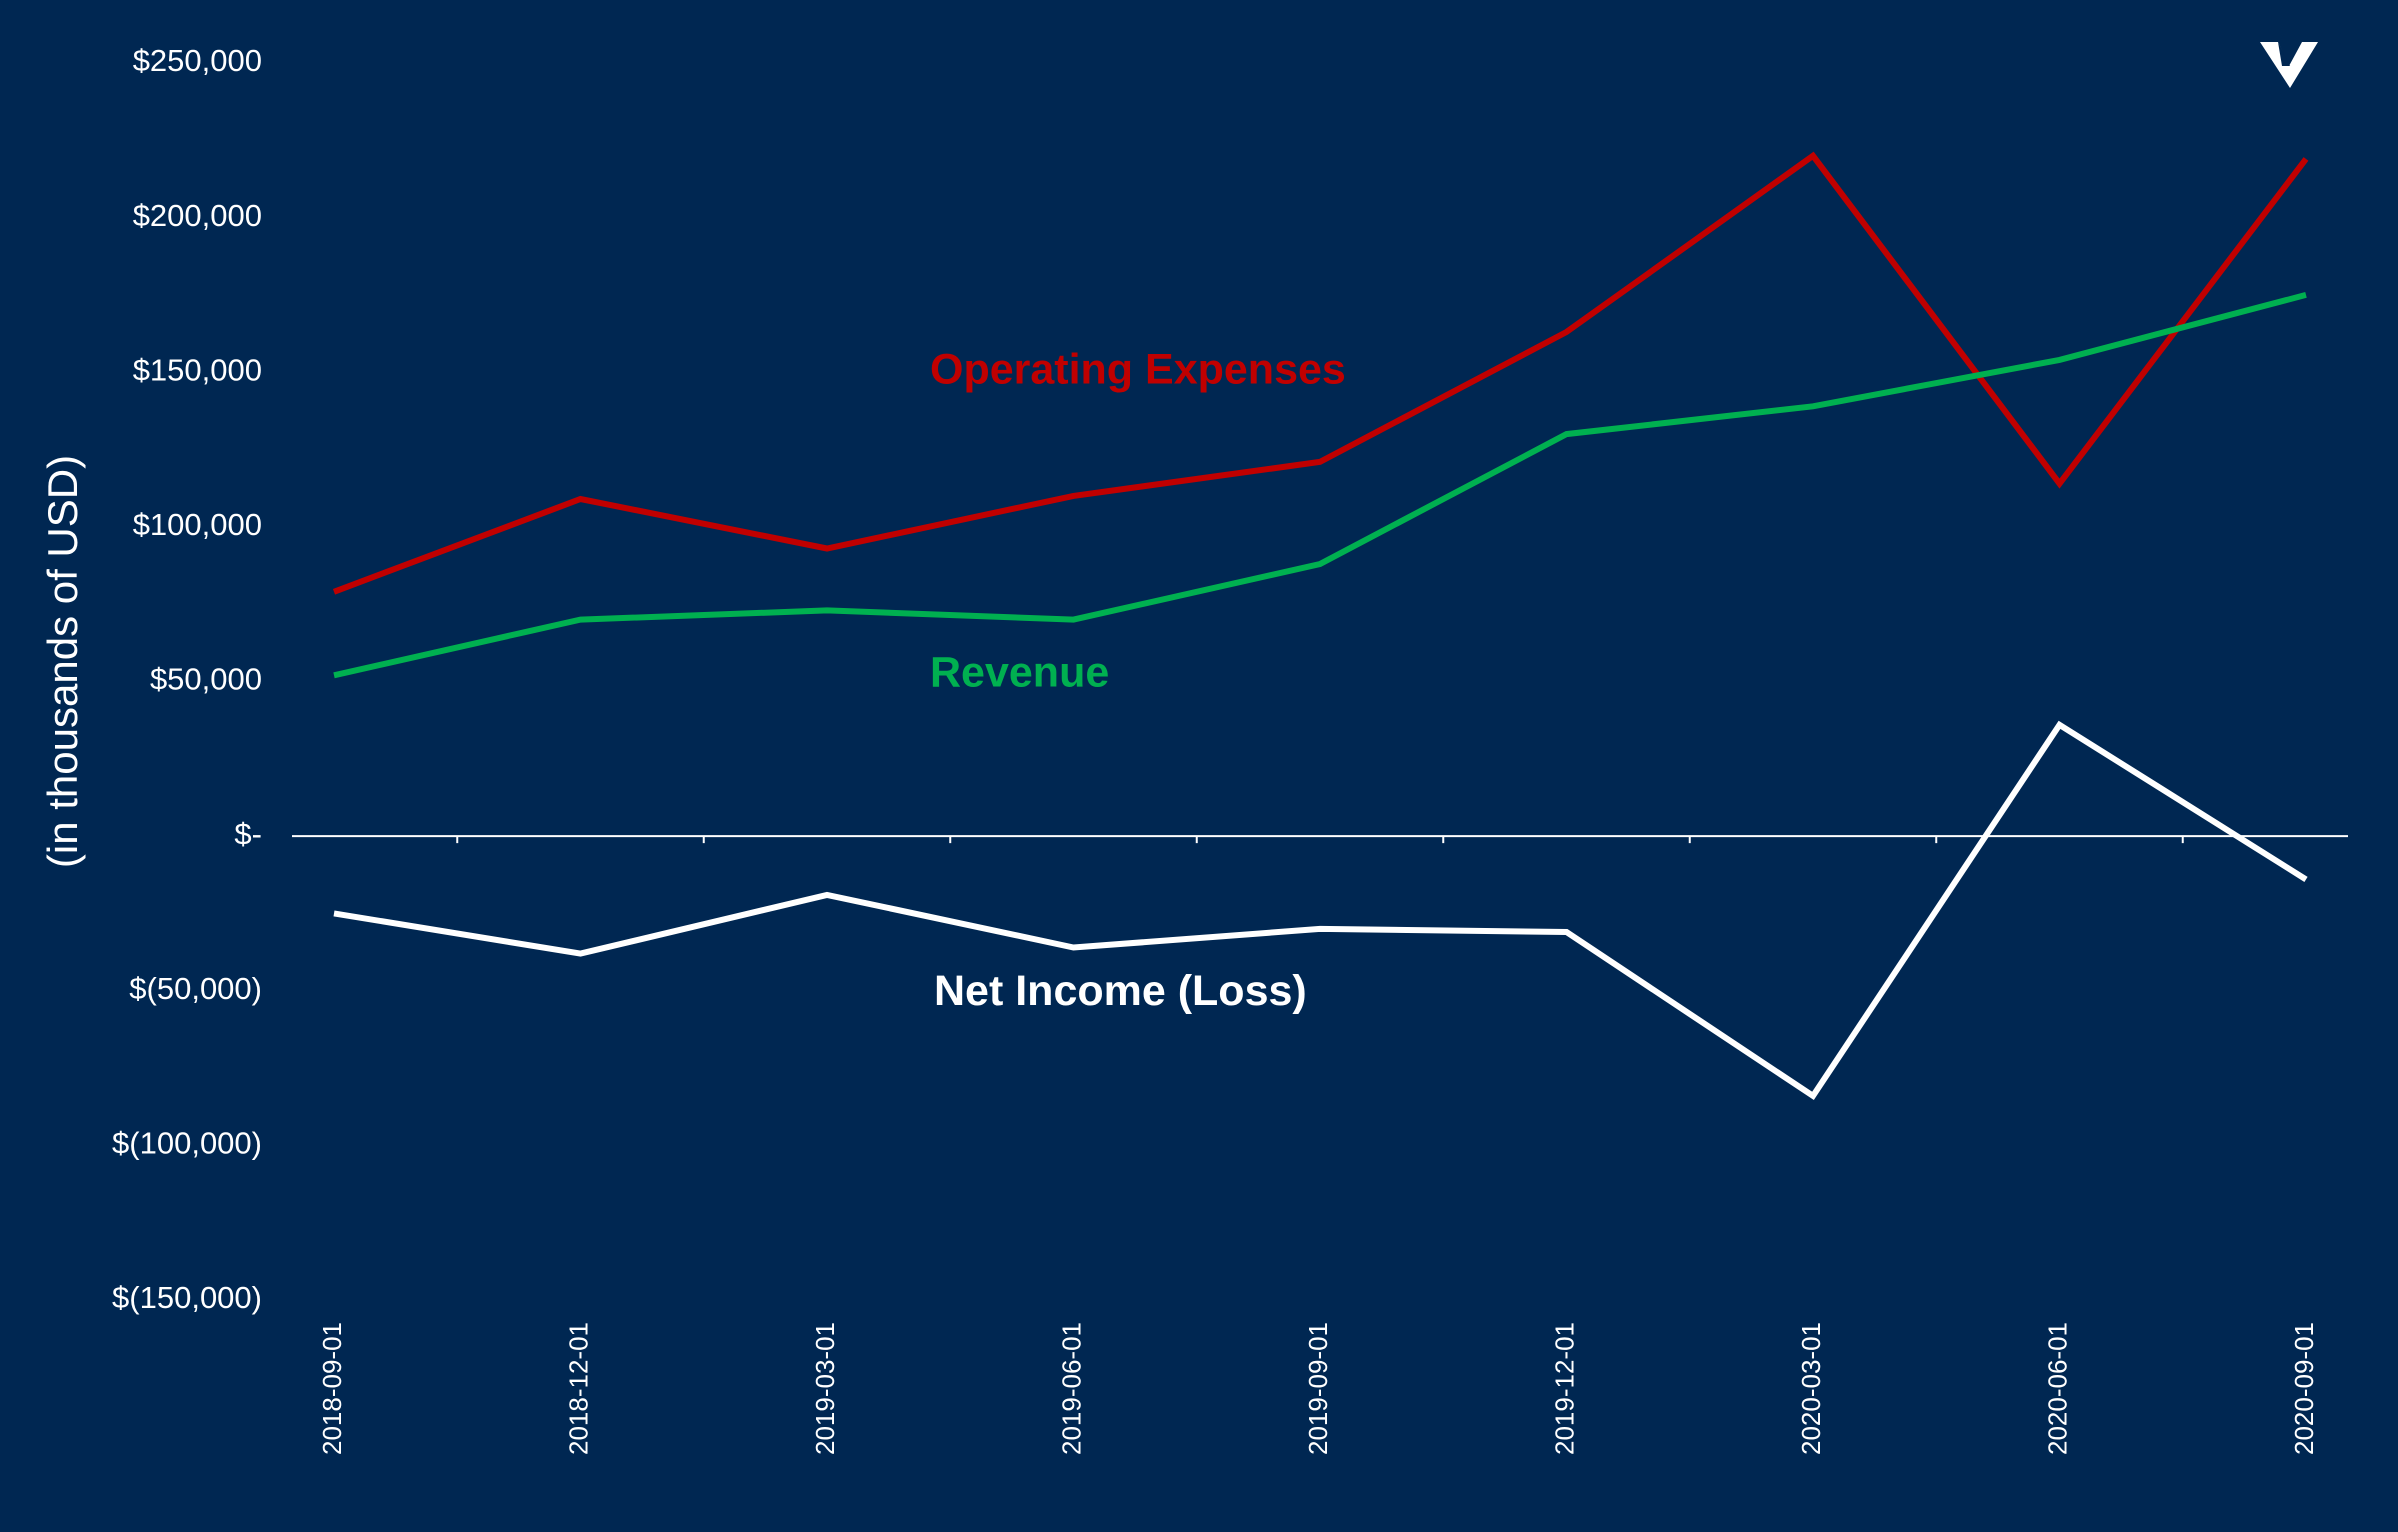  Describe the element at coordinates (197, 215) in the screenshot. I see `y-tick-label: $200,000` at that location.